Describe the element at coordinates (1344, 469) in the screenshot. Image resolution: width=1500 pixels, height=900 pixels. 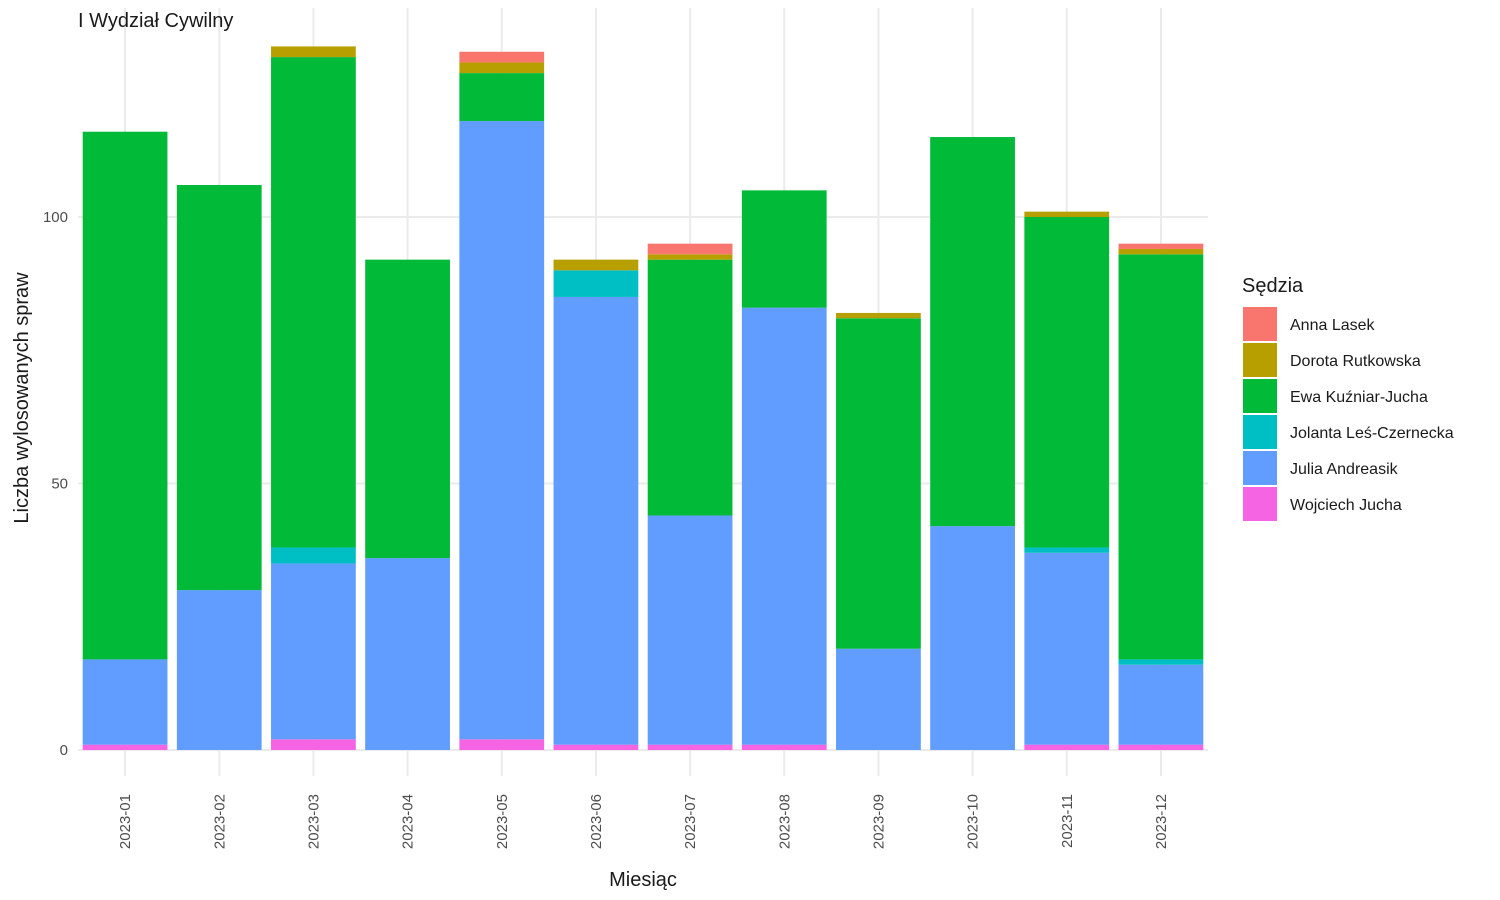
I see `legend-label: Julia Andreasik` at that location.